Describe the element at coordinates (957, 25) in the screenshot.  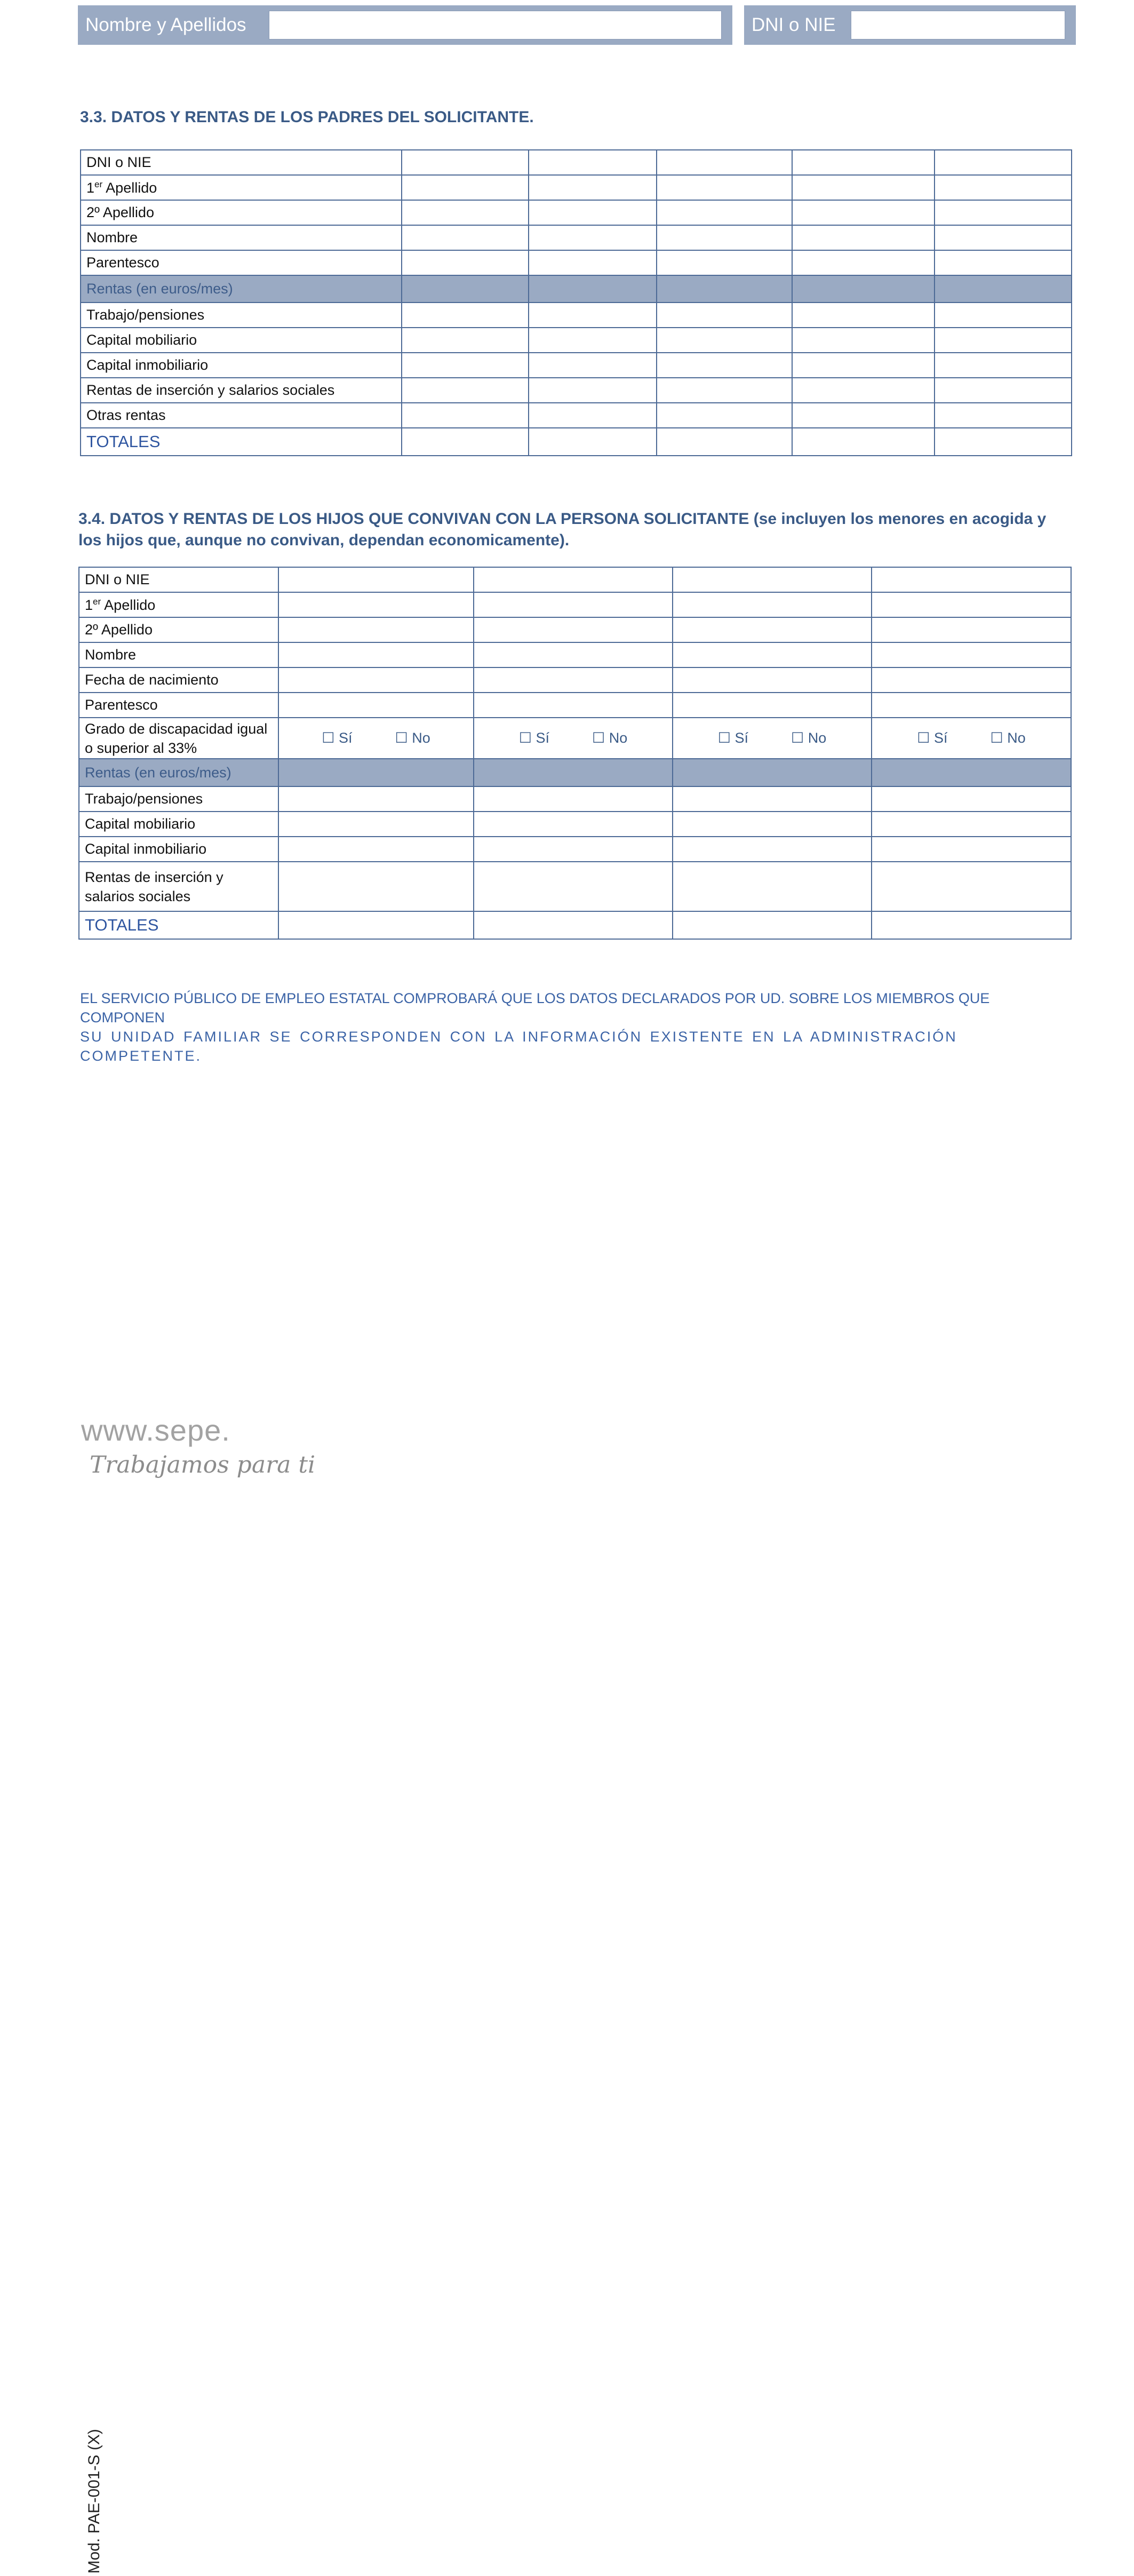
I see `dni-input` at that location.